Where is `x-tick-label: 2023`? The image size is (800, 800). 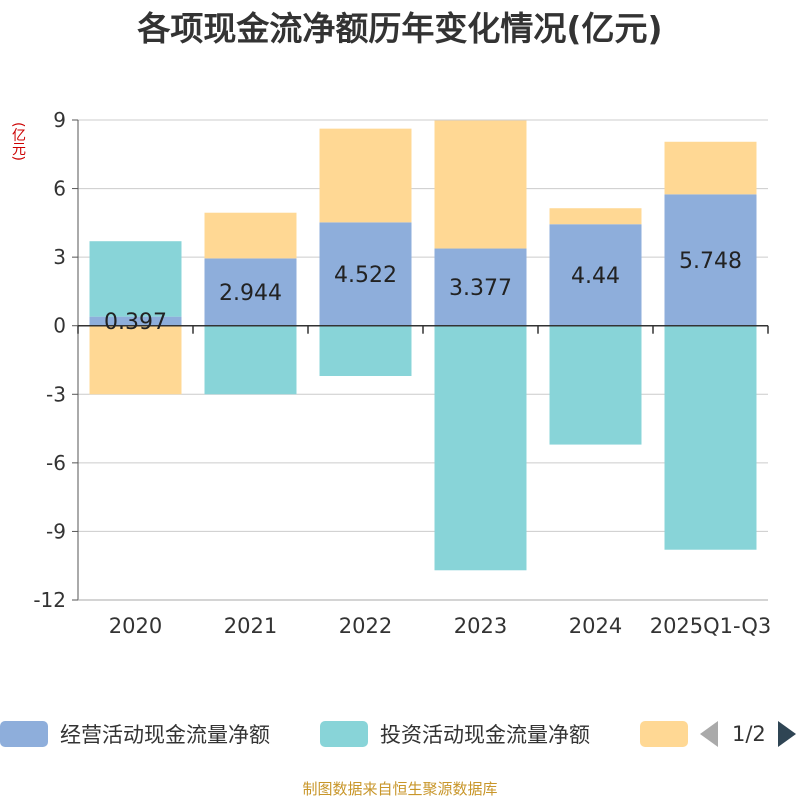 x-tick-label: 2023 is located at coordinates (480, 626).